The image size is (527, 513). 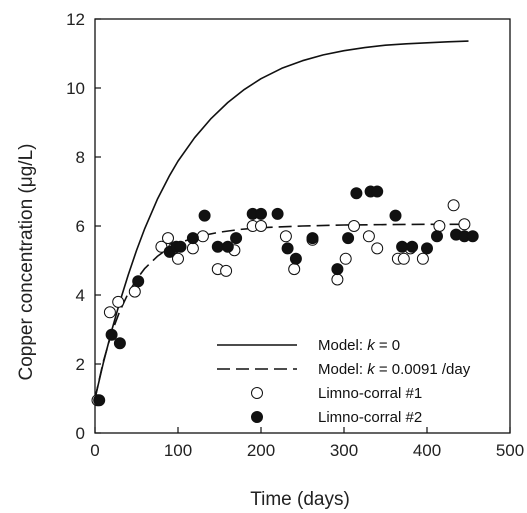 What do you see at coordinates (394, 369) in the screenshot?
I see `legend-label: Model: k = 0.0091 /day` at bounding box center [394, 369].